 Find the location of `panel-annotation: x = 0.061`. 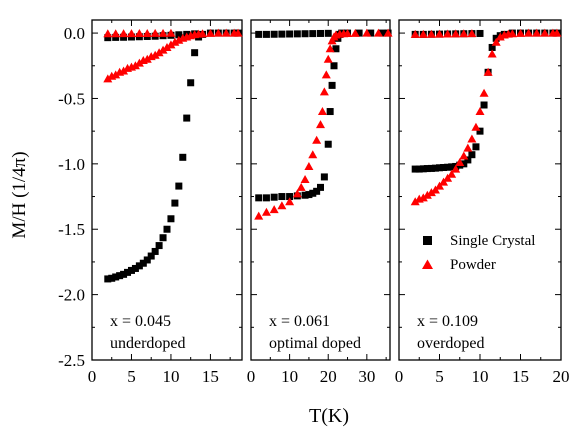

panel-annotation: x = 0.061 is located at coordinates (299, 321).